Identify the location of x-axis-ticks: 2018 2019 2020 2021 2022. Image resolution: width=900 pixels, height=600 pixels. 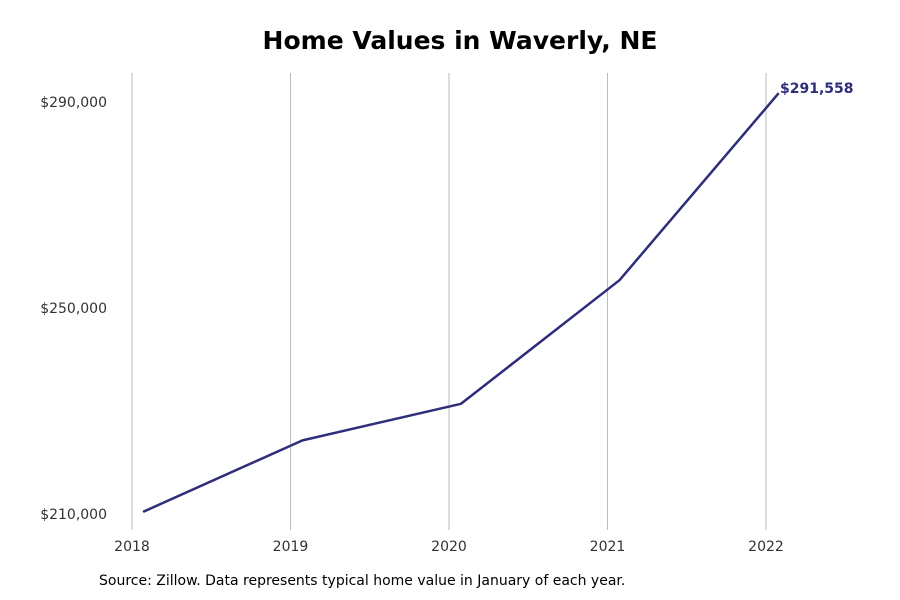
(449, 547).